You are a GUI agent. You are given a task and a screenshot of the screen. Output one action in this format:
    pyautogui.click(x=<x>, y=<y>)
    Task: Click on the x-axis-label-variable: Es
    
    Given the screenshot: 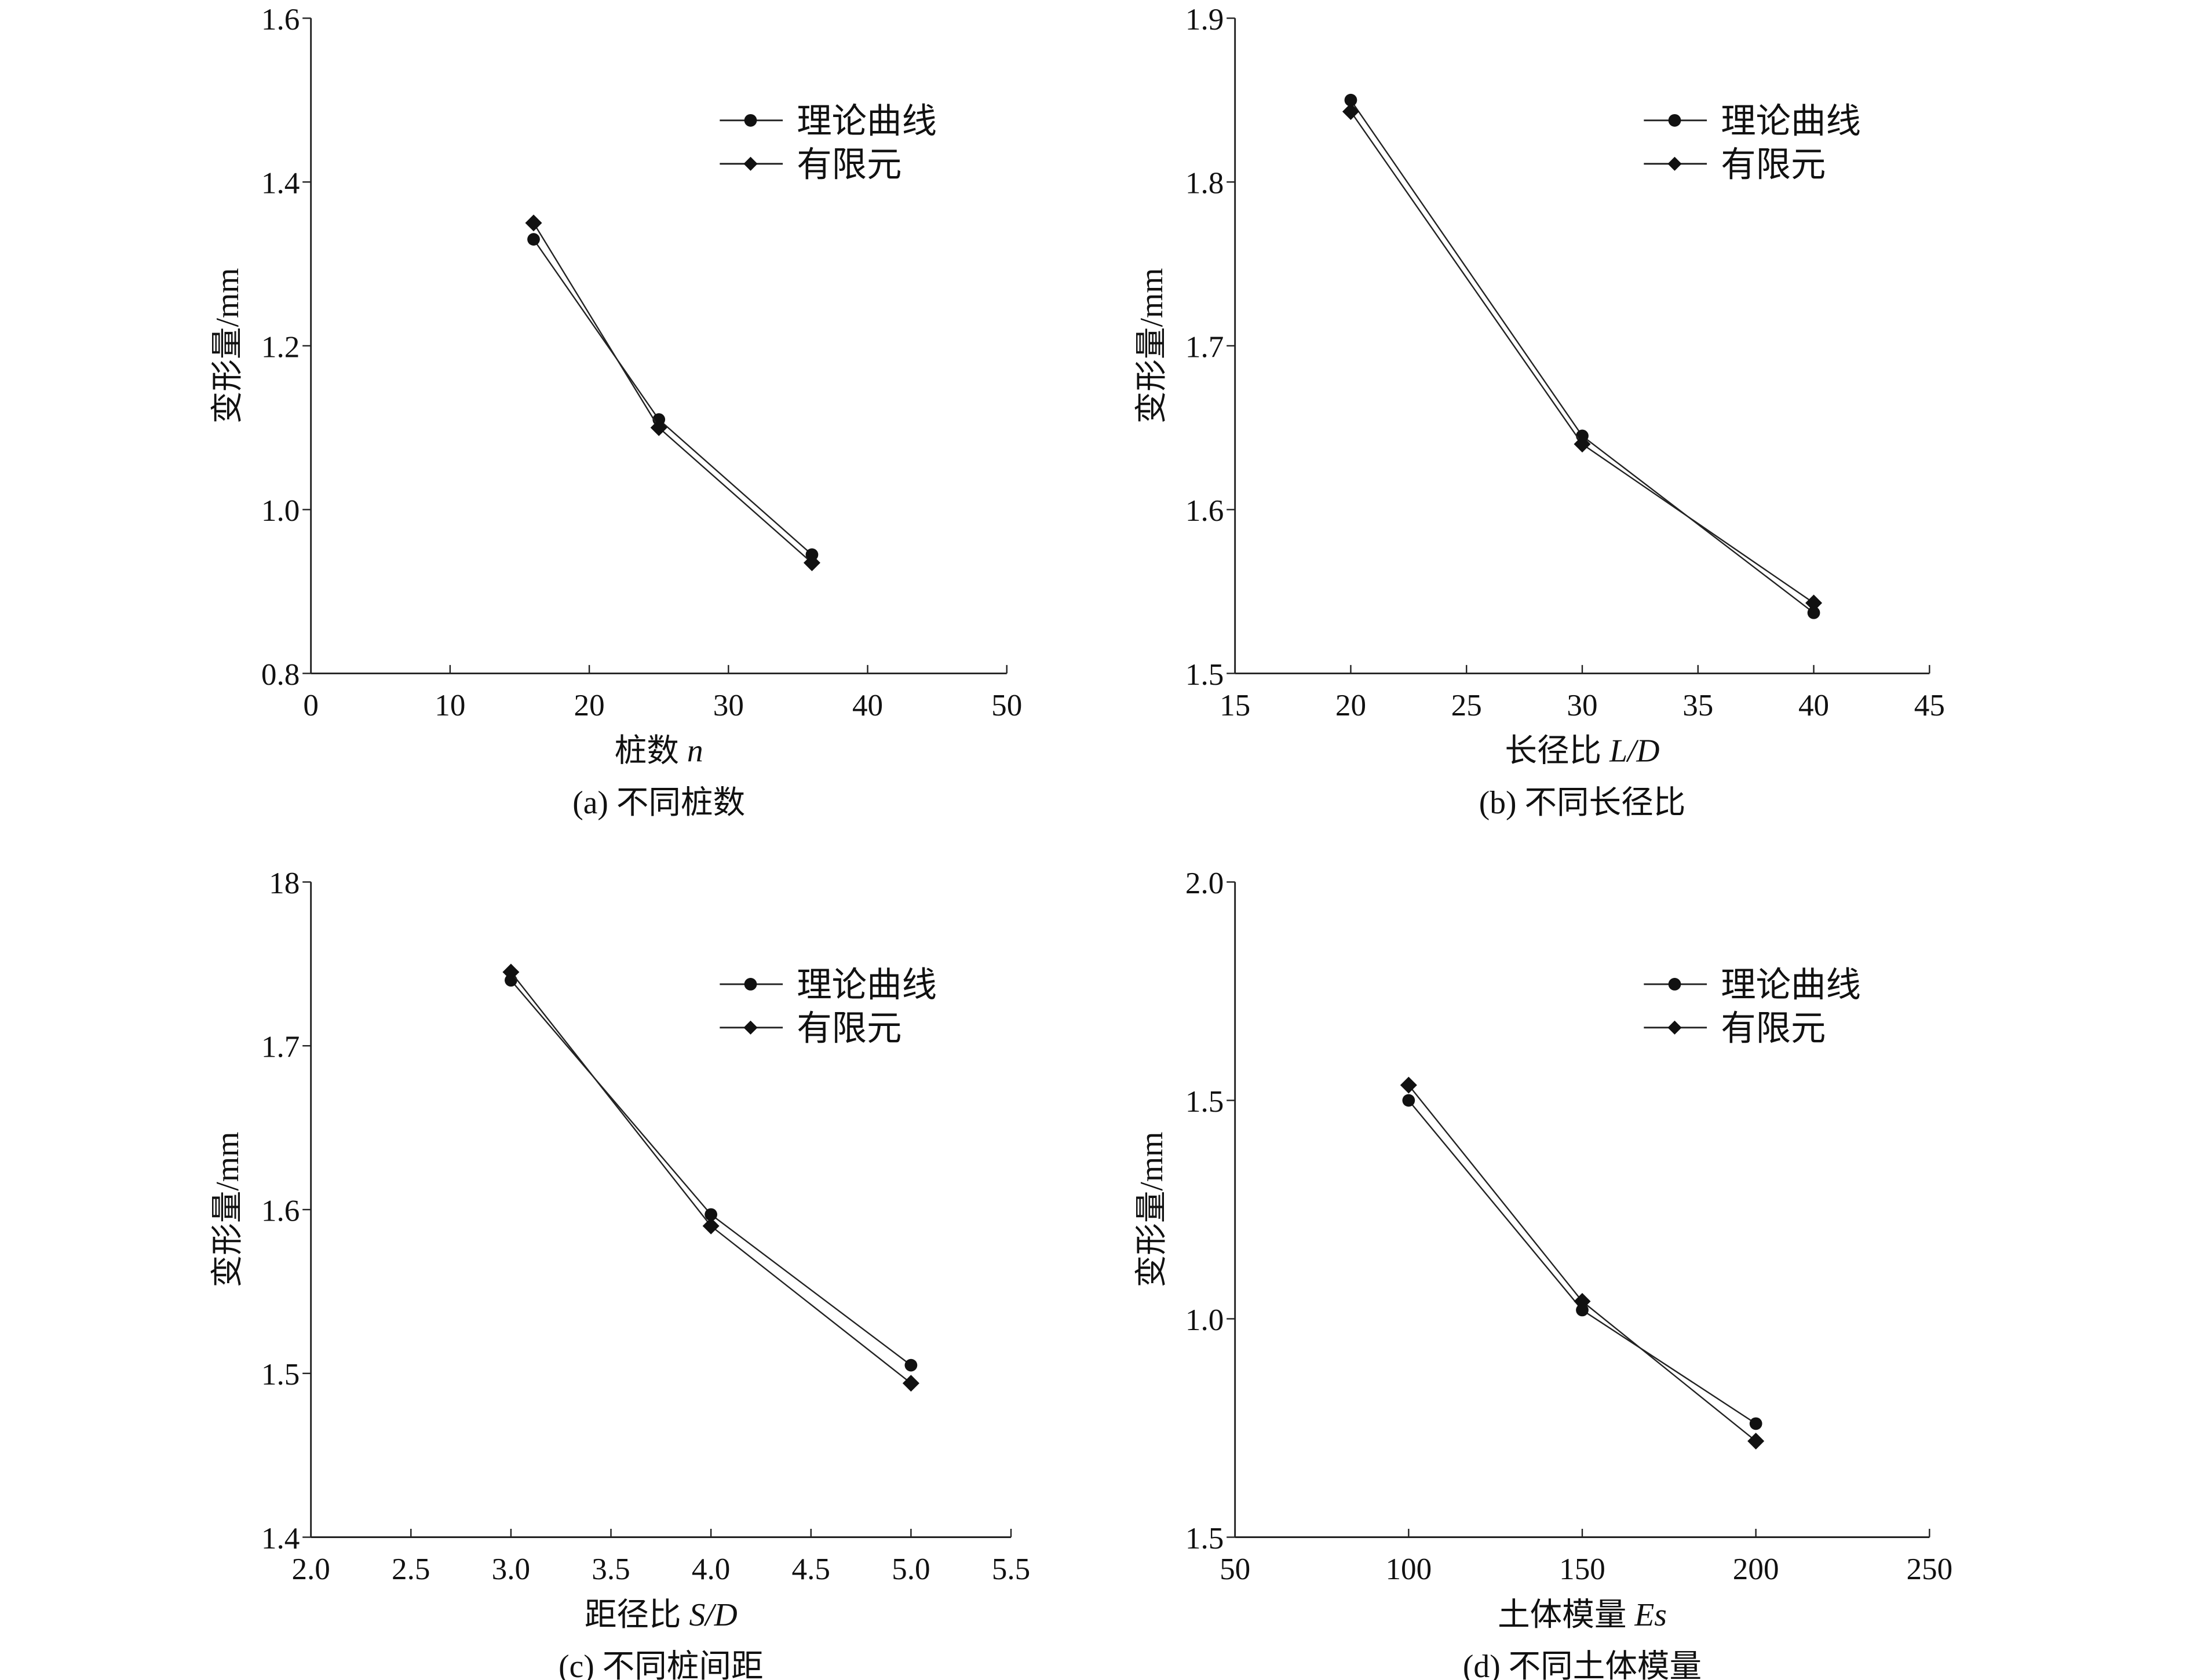 What is the action you would take?
    pyautogui.click(x=1651, y=1615)
    